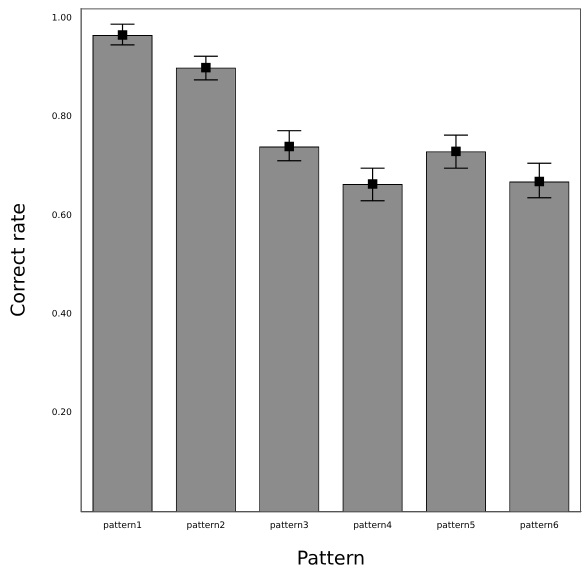 Image resolution: width=588 pixels, height=585 pixels. What do you see at coordinates (456, 526) in the screenshot?
I see `x-tick-label: pattern5` at bounding box center [456, 526].